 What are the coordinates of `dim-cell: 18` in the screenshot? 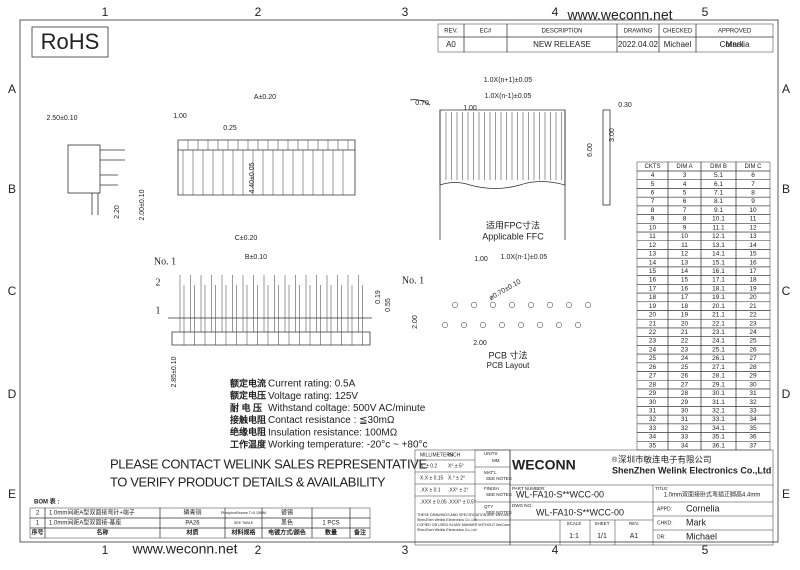 It's located at (685, 306).